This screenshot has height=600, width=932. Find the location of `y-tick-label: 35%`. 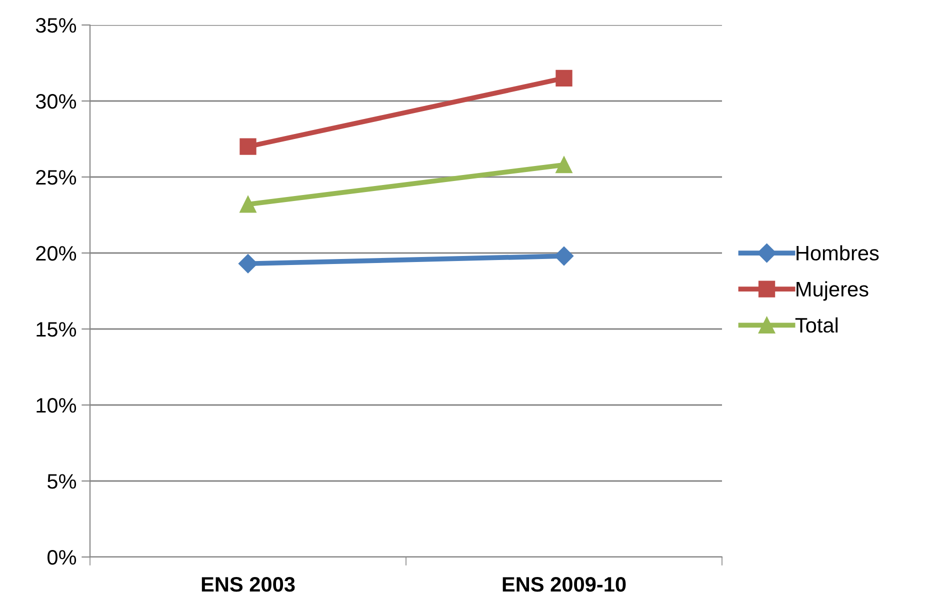

y-tick-label: 35% is located at coordinates (56, 25).